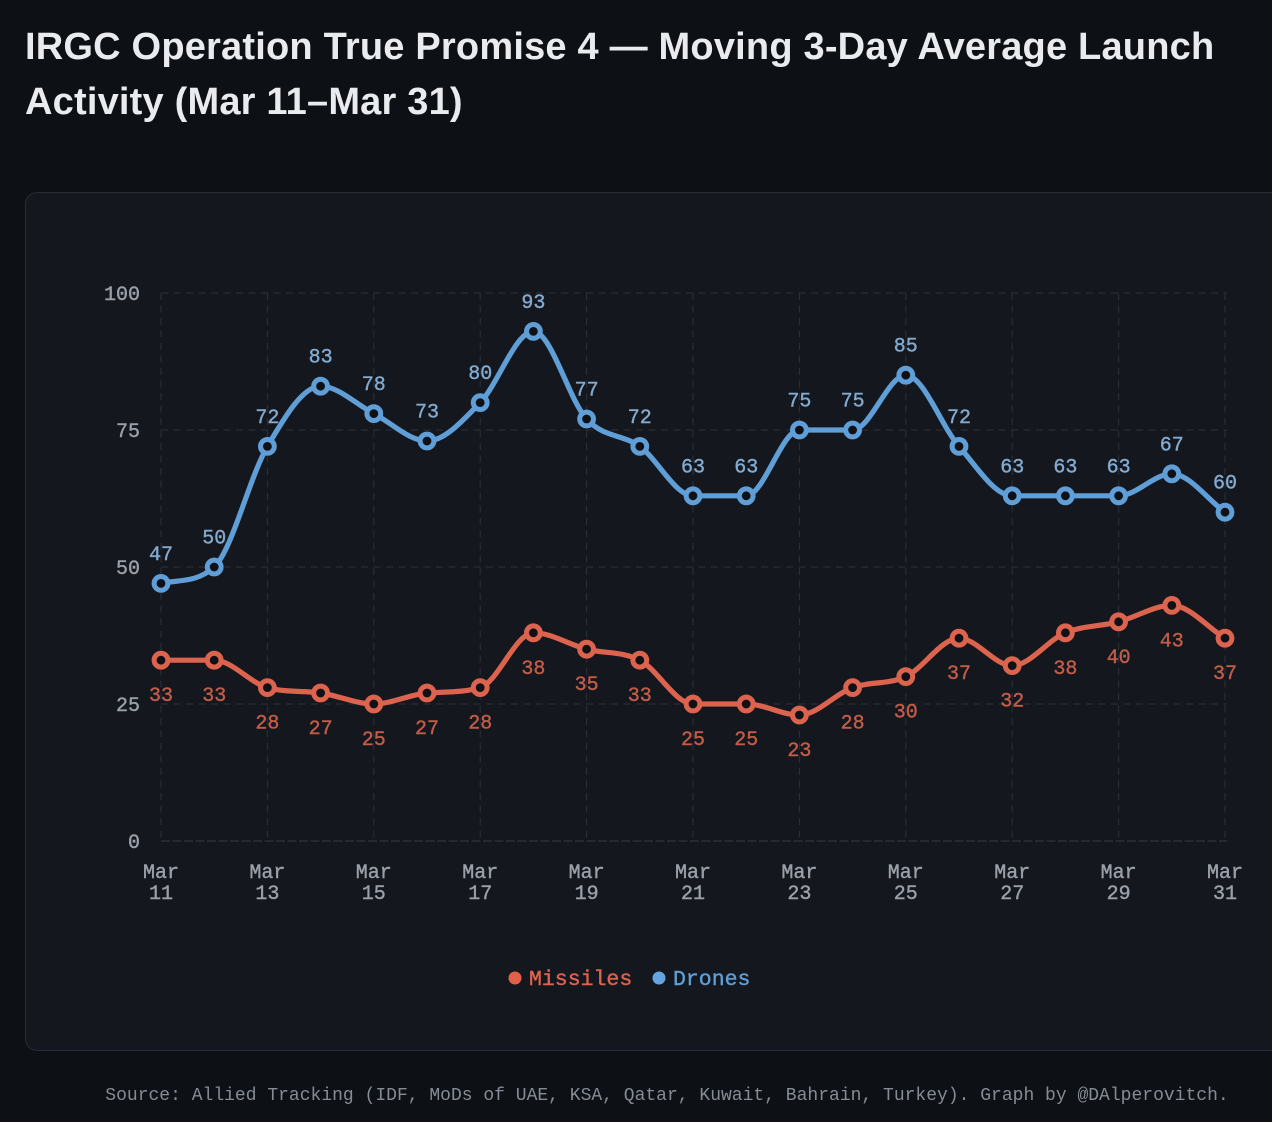 The width and height of the screenshot is (1272, 1122). Describe the element at coordinates (480, 374) in the screenshot. I see `svg-text: 80` at that location.